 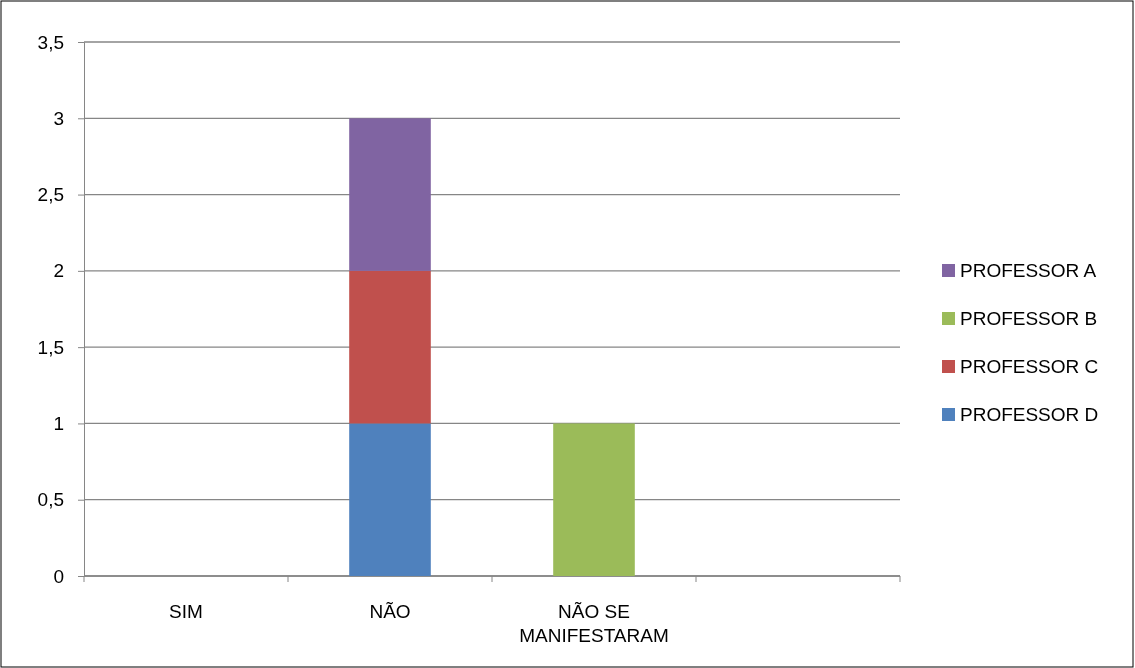 What do you see at coordinates (58, 271) in the screenshot?
I see `y-tick-label: 2` at bounding box center [58, 271].